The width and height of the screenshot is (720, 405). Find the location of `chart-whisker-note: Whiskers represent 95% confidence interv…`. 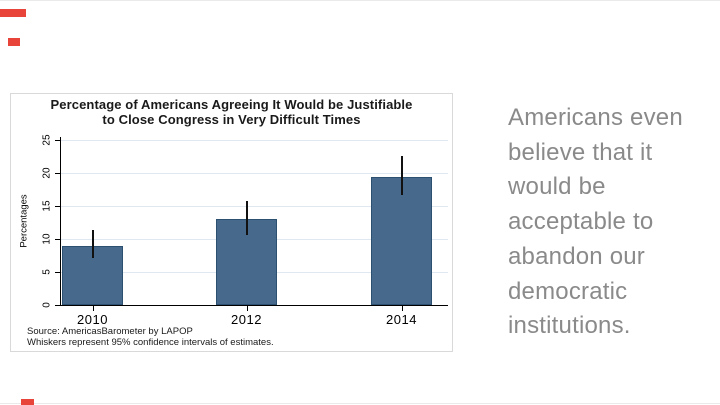

chart-whisker-note: Whiskers represent 95% confidence interv… is located at coordinates (150, 342).